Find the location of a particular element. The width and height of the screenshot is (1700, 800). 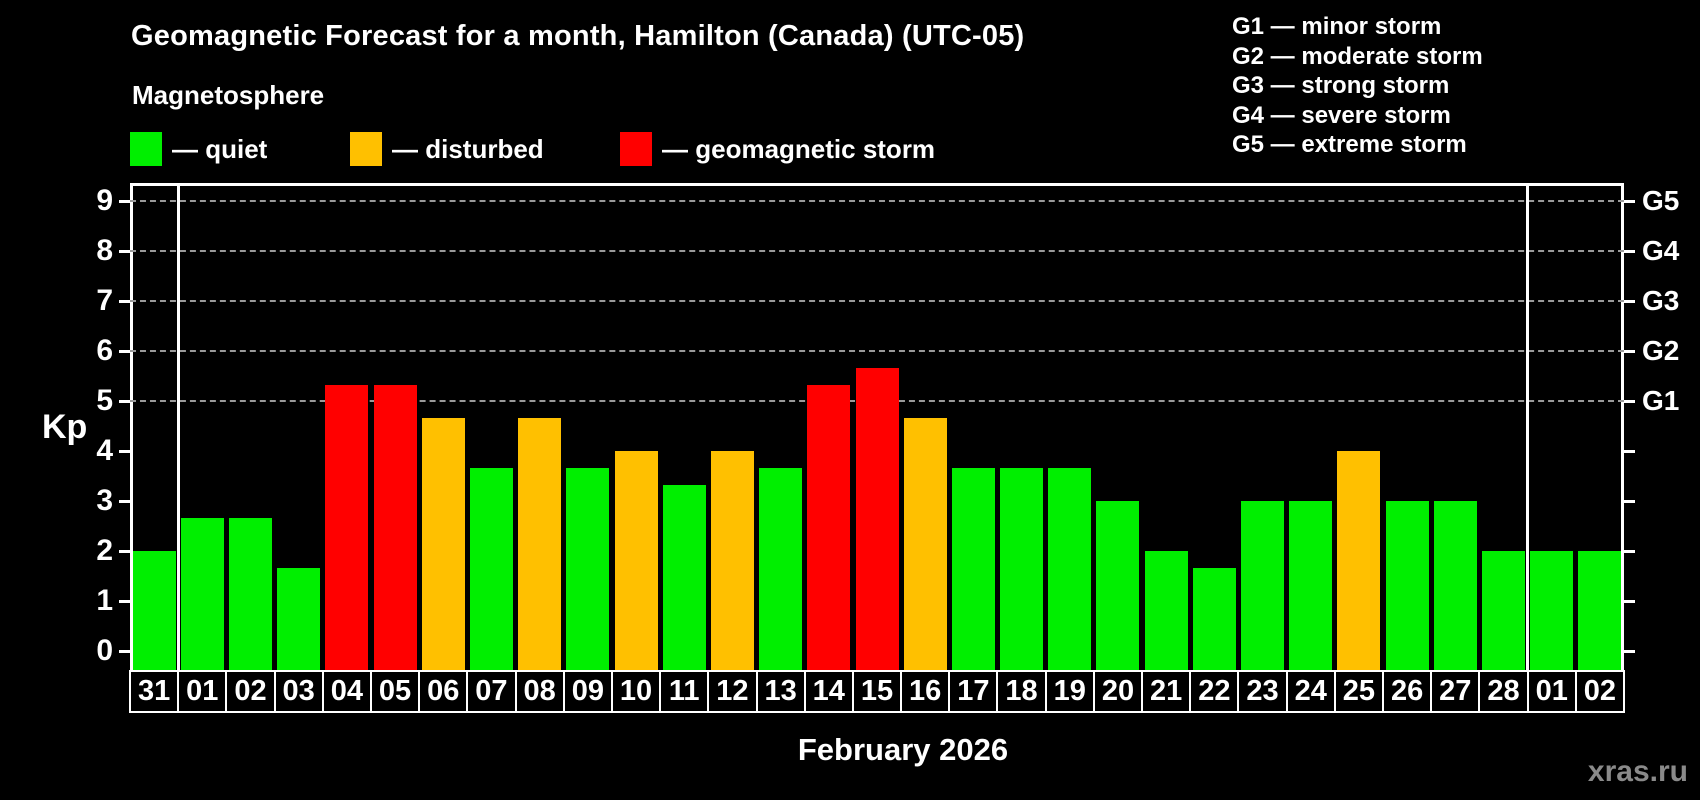

x-day-label-10: 10 is located at coordinates (636, 691).